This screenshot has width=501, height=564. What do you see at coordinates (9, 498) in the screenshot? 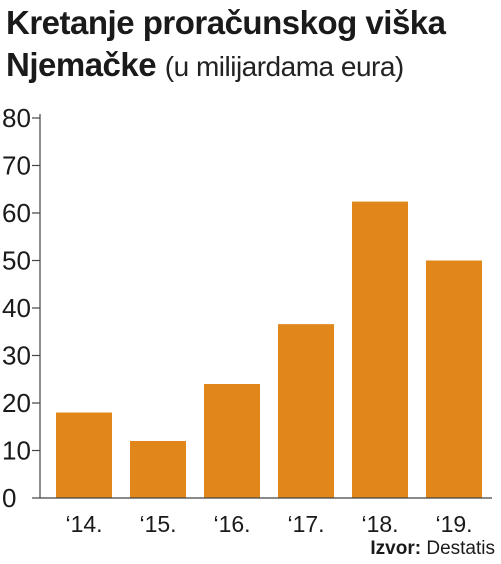
I see `y-tick-label: 0` at bounding box center [9, 498].